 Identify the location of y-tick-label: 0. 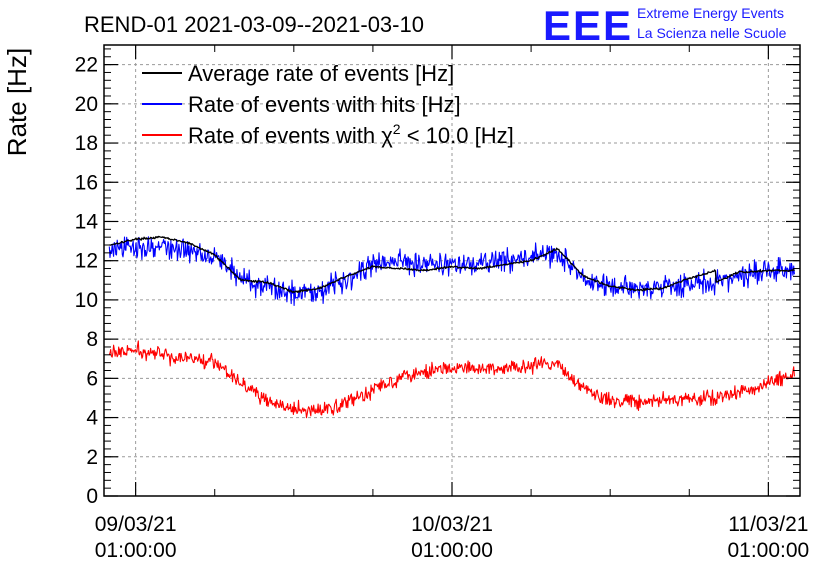
(92, 496).